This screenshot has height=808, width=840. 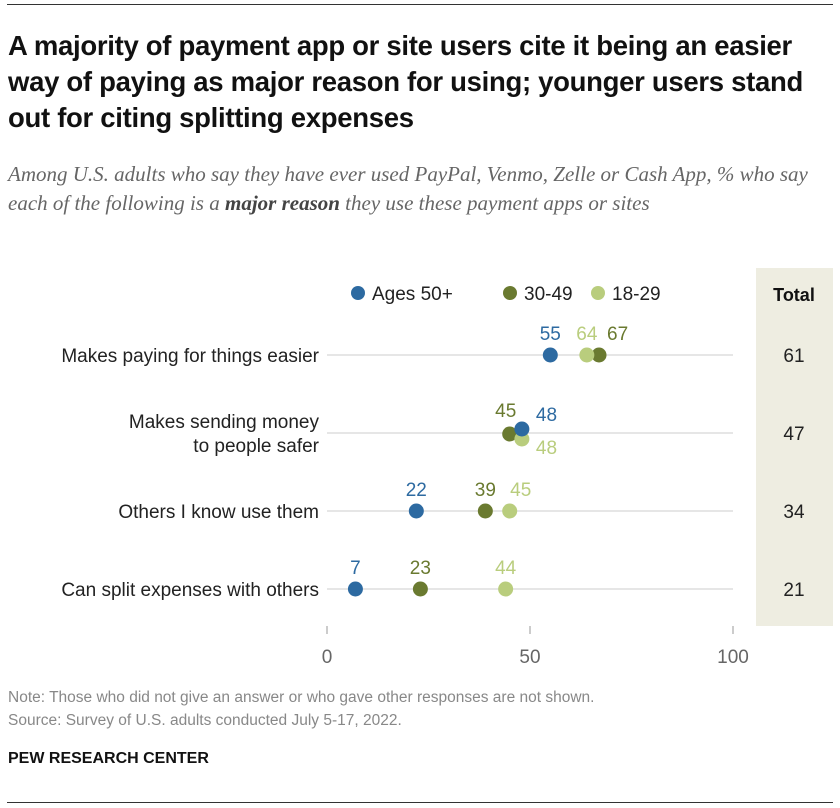 I want to click on x-tick-label: 50, so click(x=529, y=657).